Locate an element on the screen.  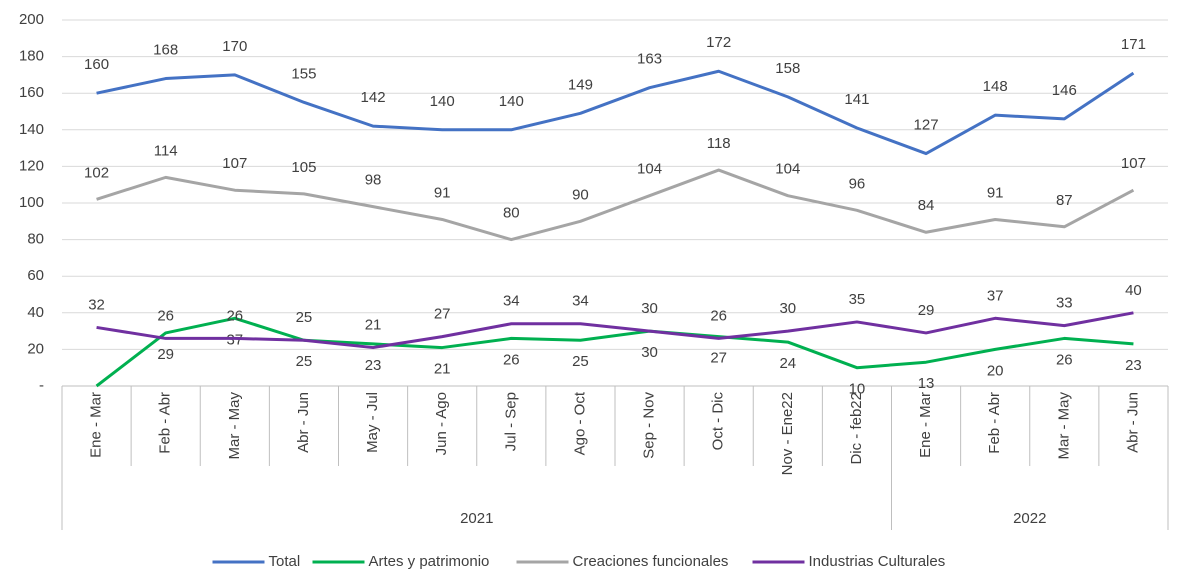
y-tick-label: 100 is located at coordinates (31, 202).